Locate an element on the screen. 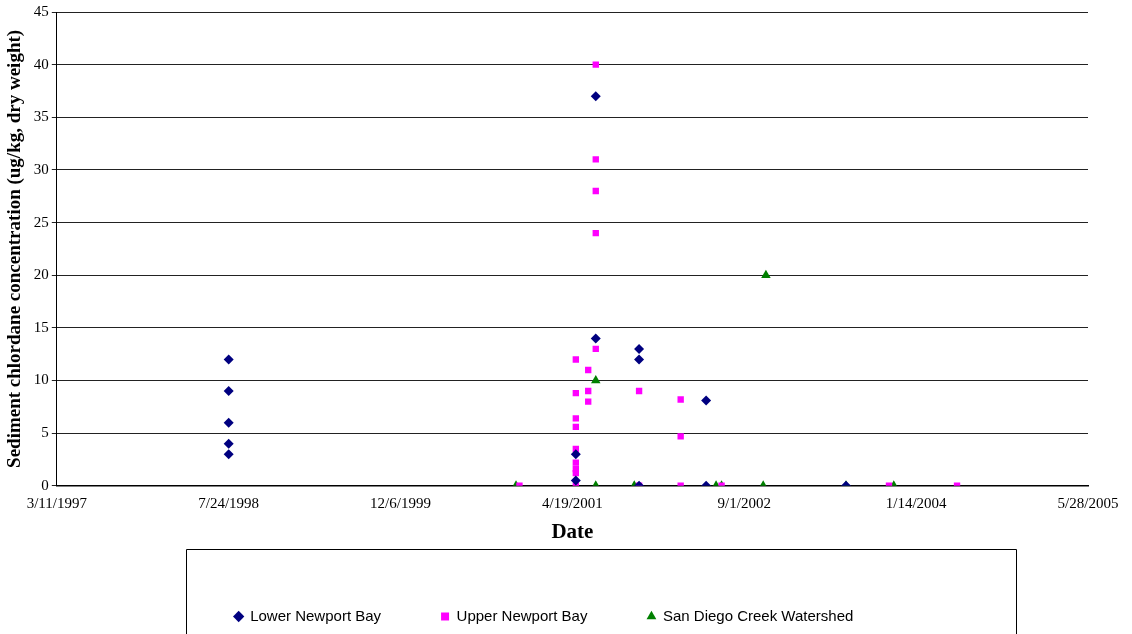 The image size is (1132, 634). y-tick-label: 5 is located at coordinates (45, 432).